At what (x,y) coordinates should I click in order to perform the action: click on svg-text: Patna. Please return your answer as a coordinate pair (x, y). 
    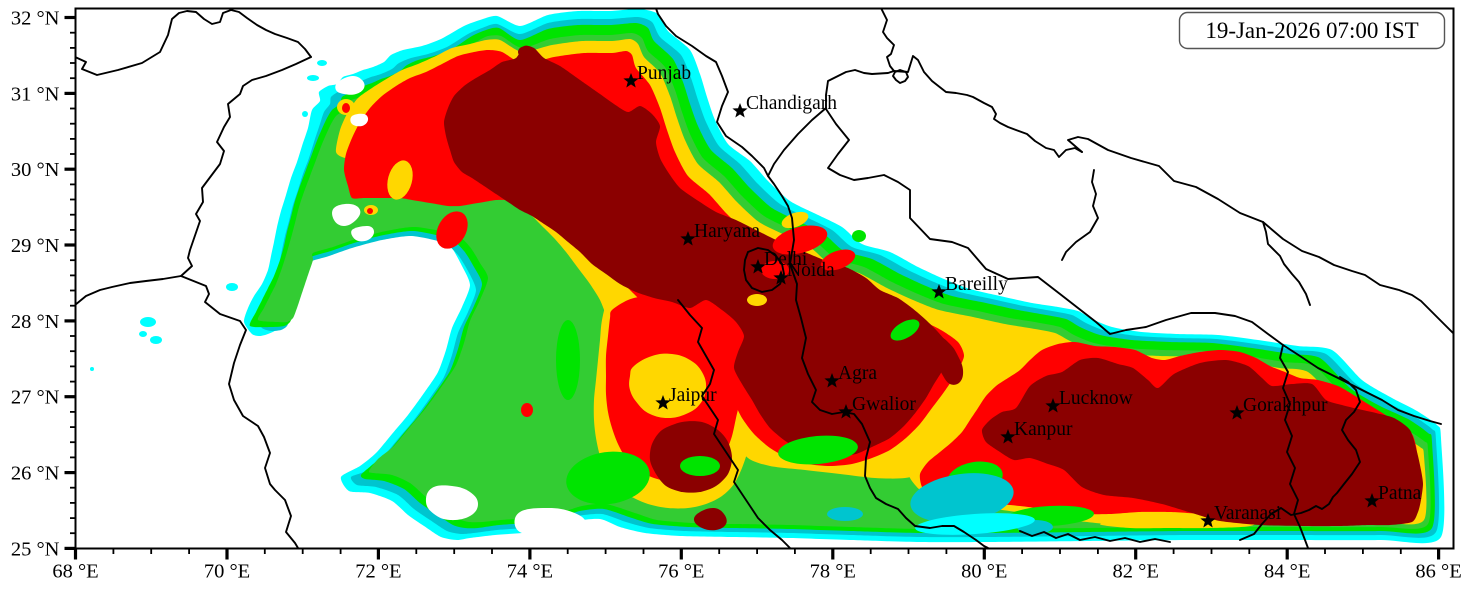
    Looking at the image, I should click on (1400, 493).